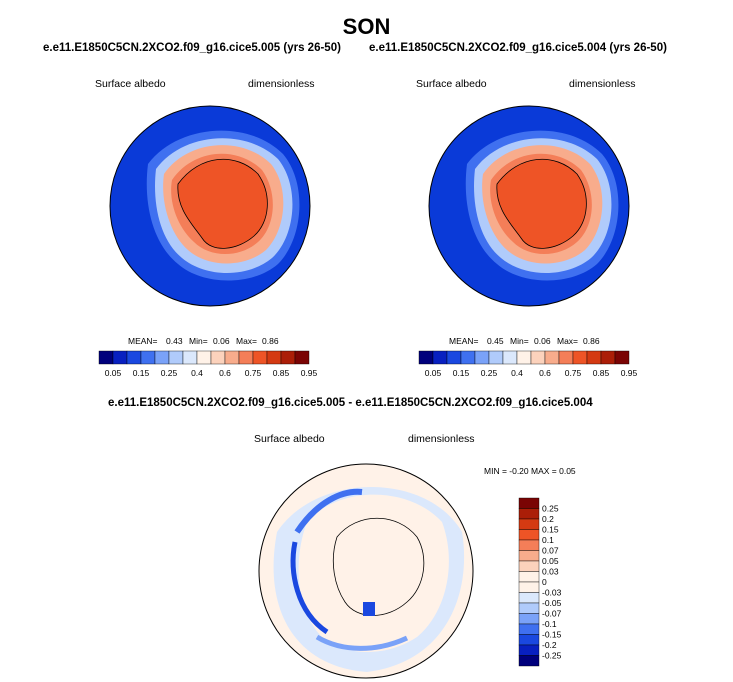  I want to click on diff-colorbar-tick-label: 0.05, so click(550, 561).